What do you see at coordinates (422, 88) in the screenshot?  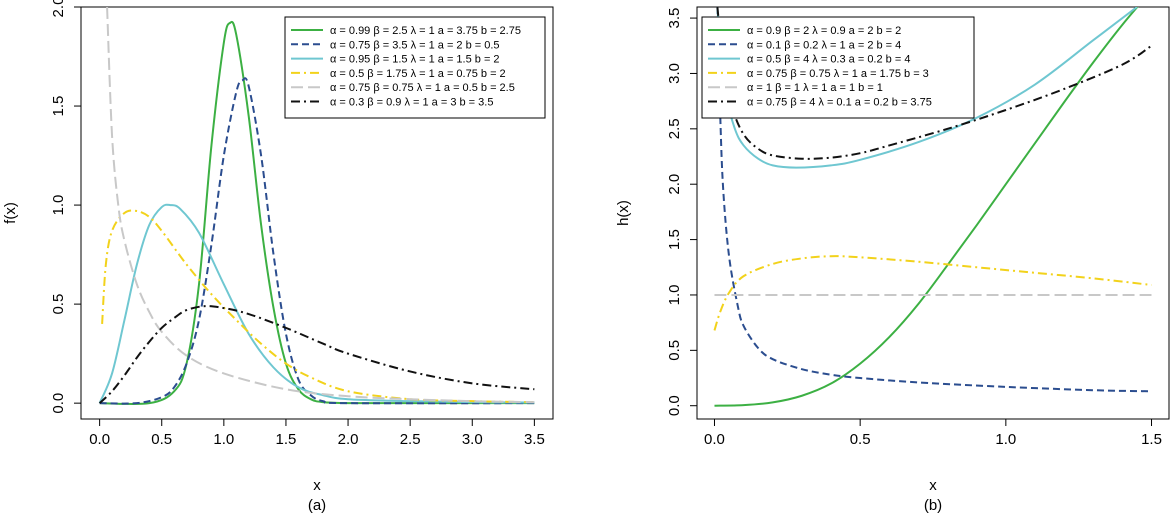 I see `panel-a-legend-label: α = 0.75 β = 0.75 λ = 1 a = 0.5 b = 2.5` at bounding box center [422, 88].